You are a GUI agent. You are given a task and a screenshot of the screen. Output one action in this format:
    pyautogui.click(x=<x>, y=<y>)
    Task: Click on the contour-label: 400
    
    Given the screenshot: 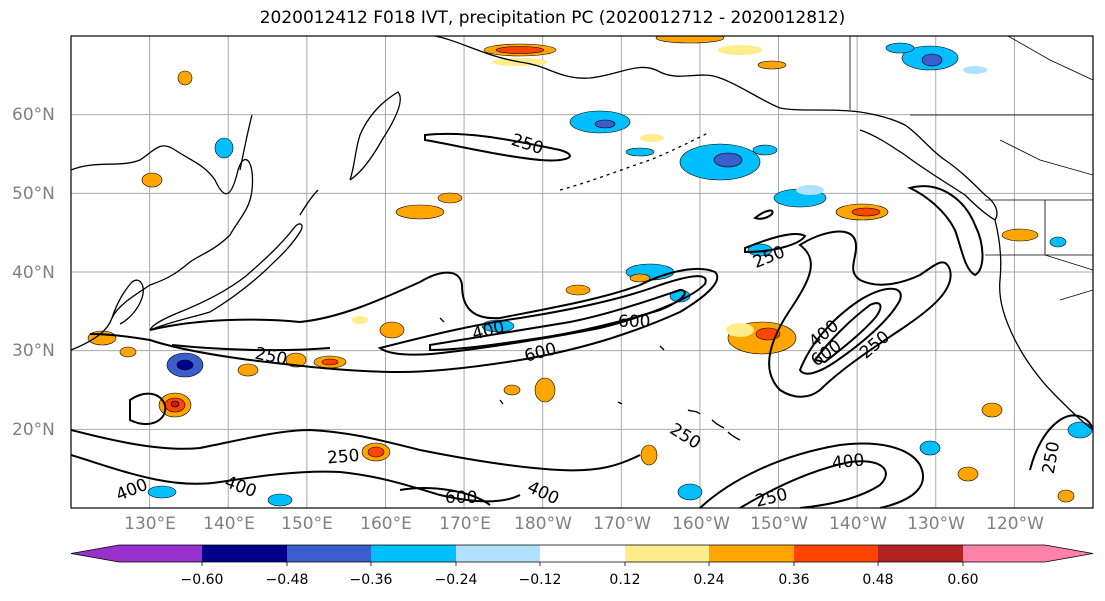 What is the action you would take?
    pyautogui.click(x=848, y=461)
    